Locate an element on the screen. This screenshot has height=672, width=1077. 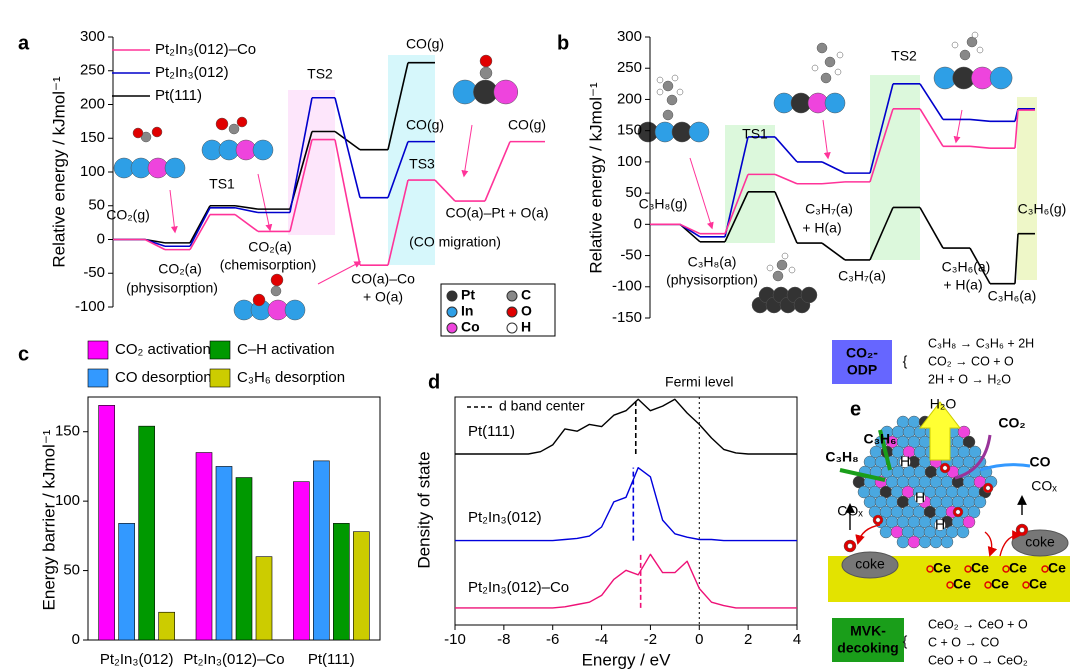
state-label: (CO migration) is located at coordinates (455, 242).